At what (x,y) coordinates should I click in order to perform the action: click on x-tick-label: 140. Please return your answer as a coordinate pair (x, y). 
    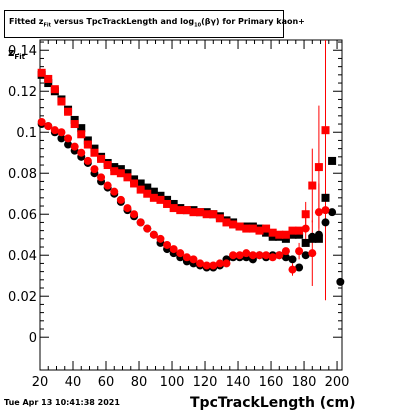
    Looking at the image, I should click on (238, 382).